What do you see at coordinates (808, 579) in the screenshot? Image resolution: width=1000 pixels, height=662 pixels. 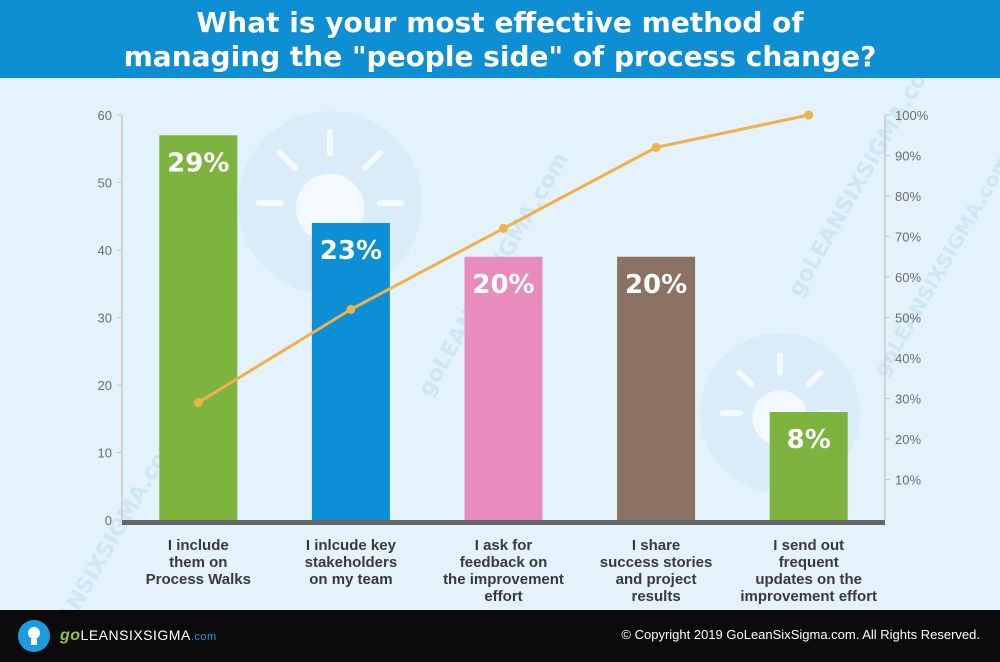 I see `category-label-line: updates on the` at bounding box center [808, 579].